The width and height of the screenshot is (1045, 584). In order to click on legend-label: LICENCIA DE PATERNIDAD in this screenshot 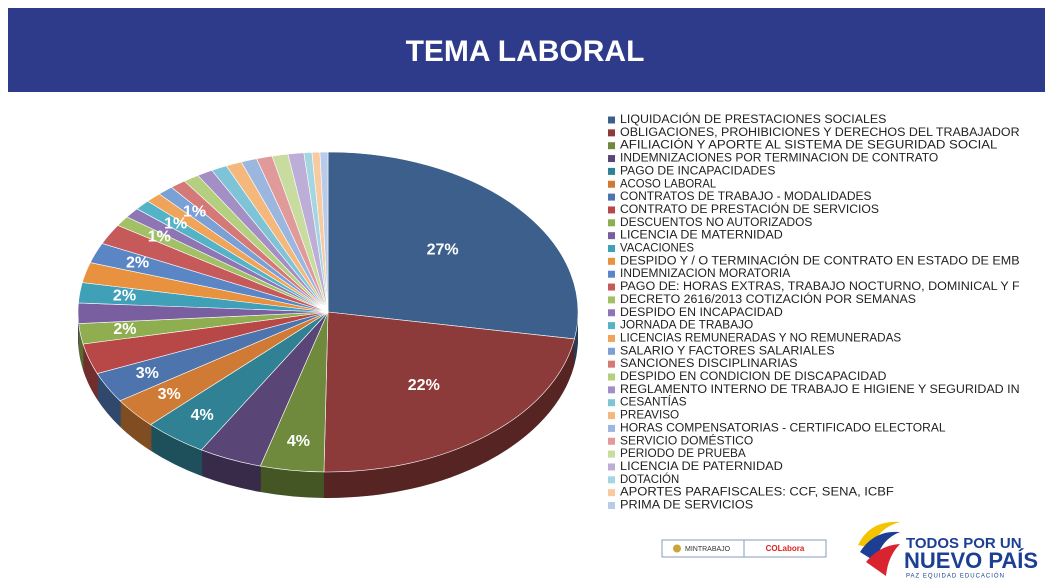, I will do `click(701, 467)`.